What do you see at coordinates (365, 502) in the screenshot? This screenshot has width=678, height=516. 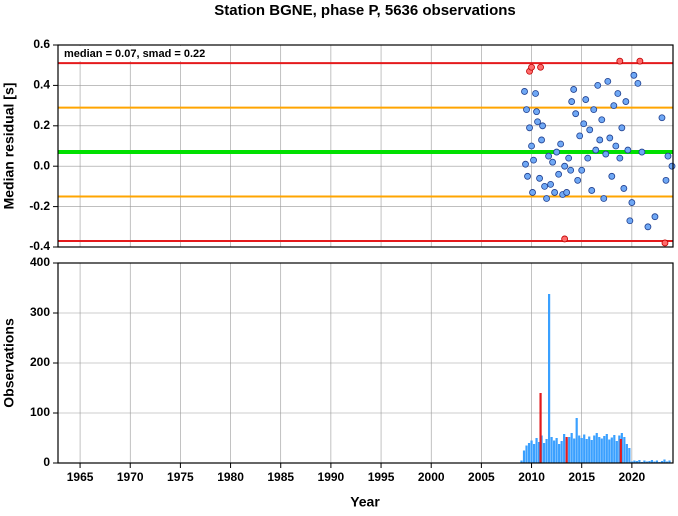 I see `x-axis-label: Year` at bounding box center [365, 502].